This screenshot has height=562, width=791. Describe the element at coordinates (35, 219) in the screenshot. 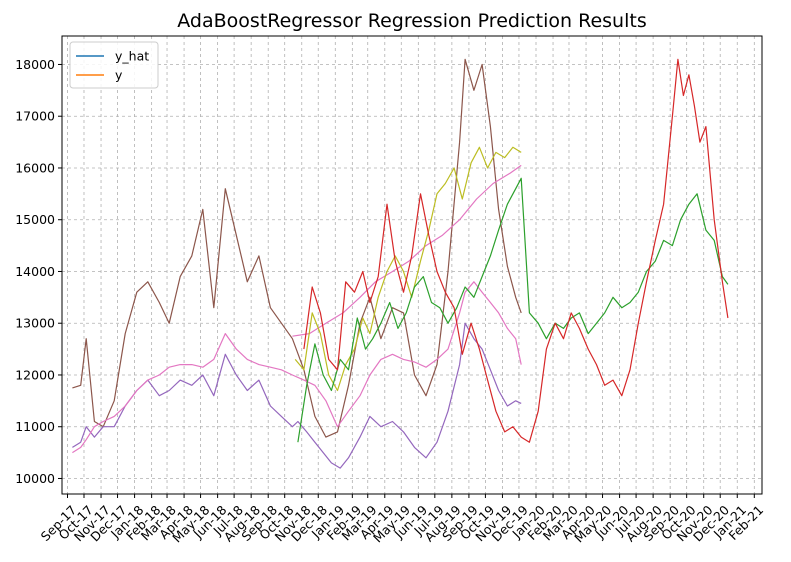

I see `y-tick-label: 15000` at that location.